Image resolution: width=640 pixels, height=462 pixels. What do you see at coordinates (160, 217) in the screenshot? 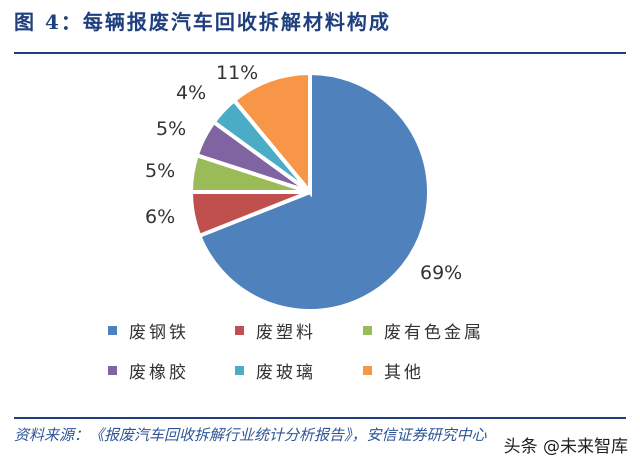
I see `data-label-plastic: 6%` at bounding box center [160, 217].